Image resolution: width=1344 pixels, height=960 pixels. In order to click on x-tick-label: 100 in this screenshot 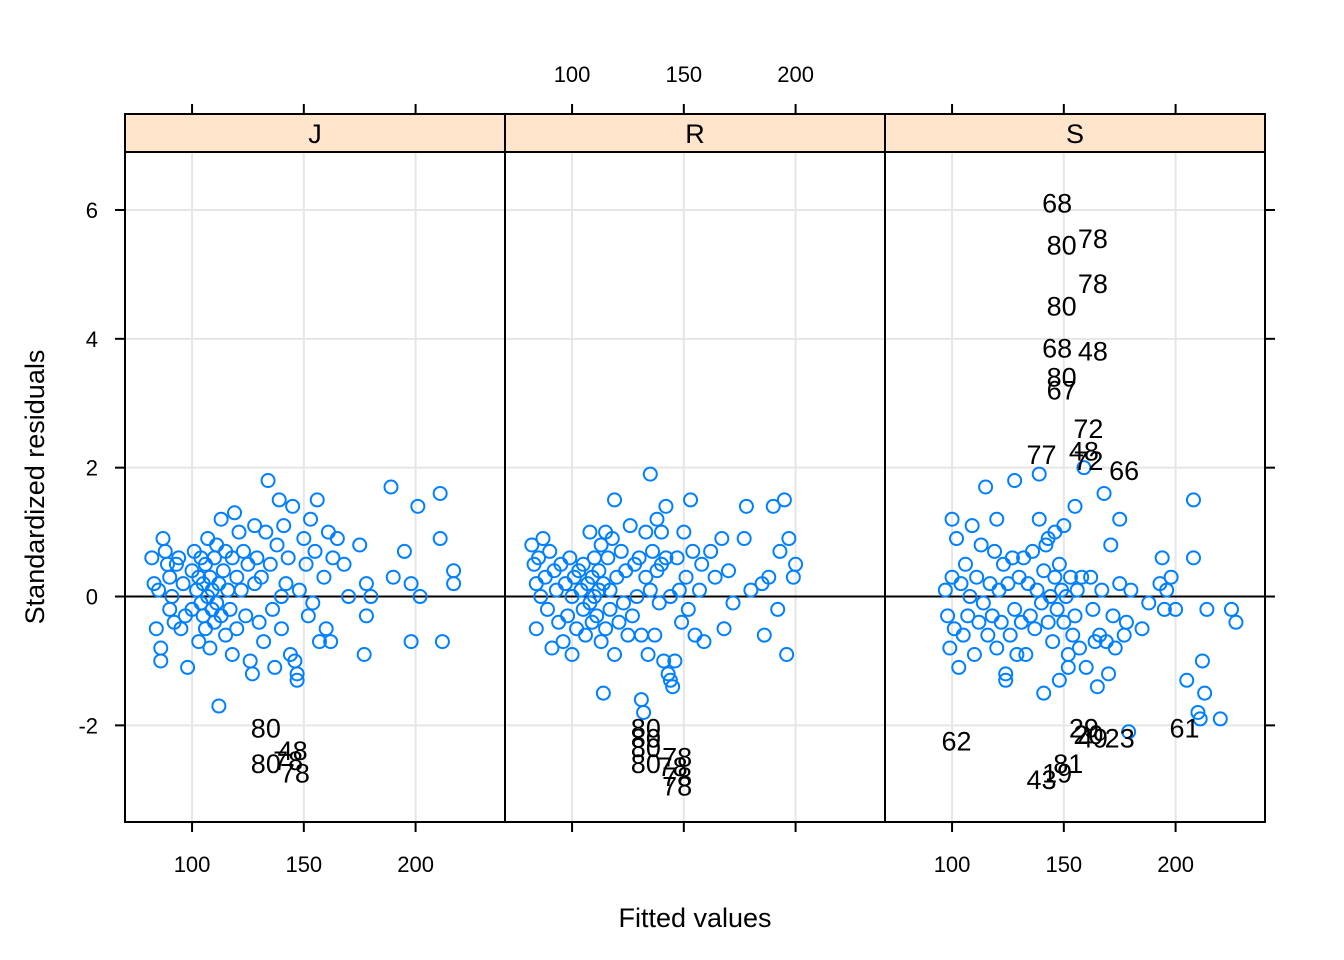, I will do `click(192, 864)`.